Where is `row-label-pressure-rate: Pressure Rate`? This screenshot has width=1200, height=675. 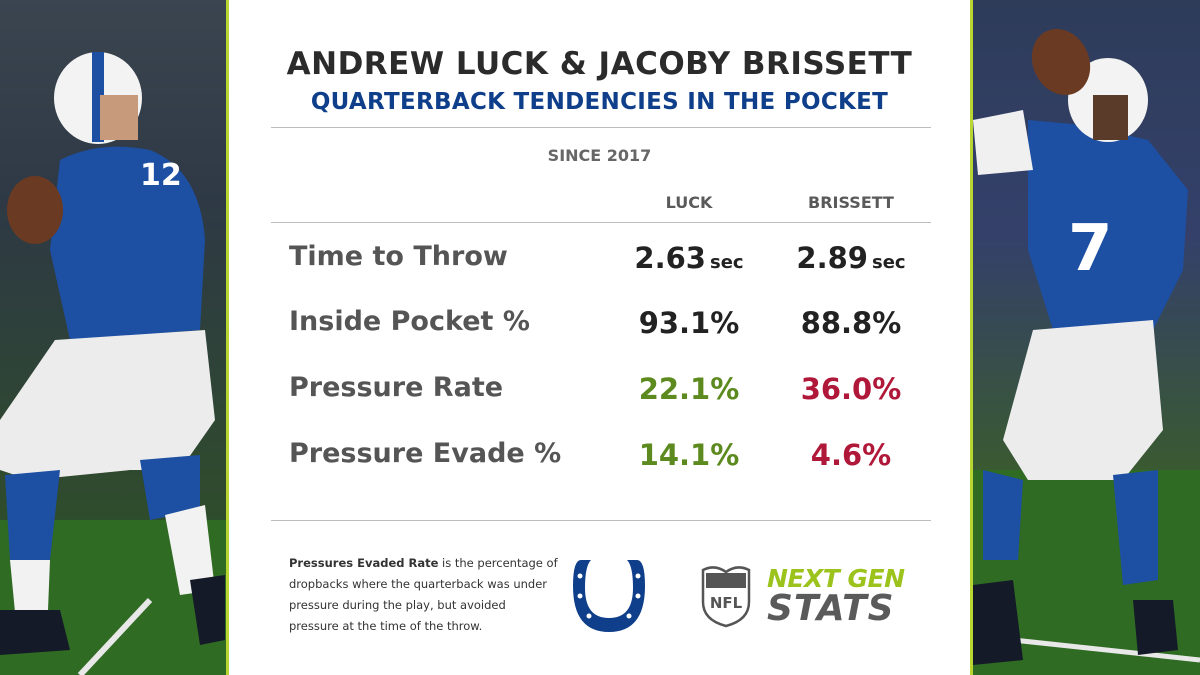 row-label-pressure-rate: Pressure Rate is located at coordinates (396, 387).